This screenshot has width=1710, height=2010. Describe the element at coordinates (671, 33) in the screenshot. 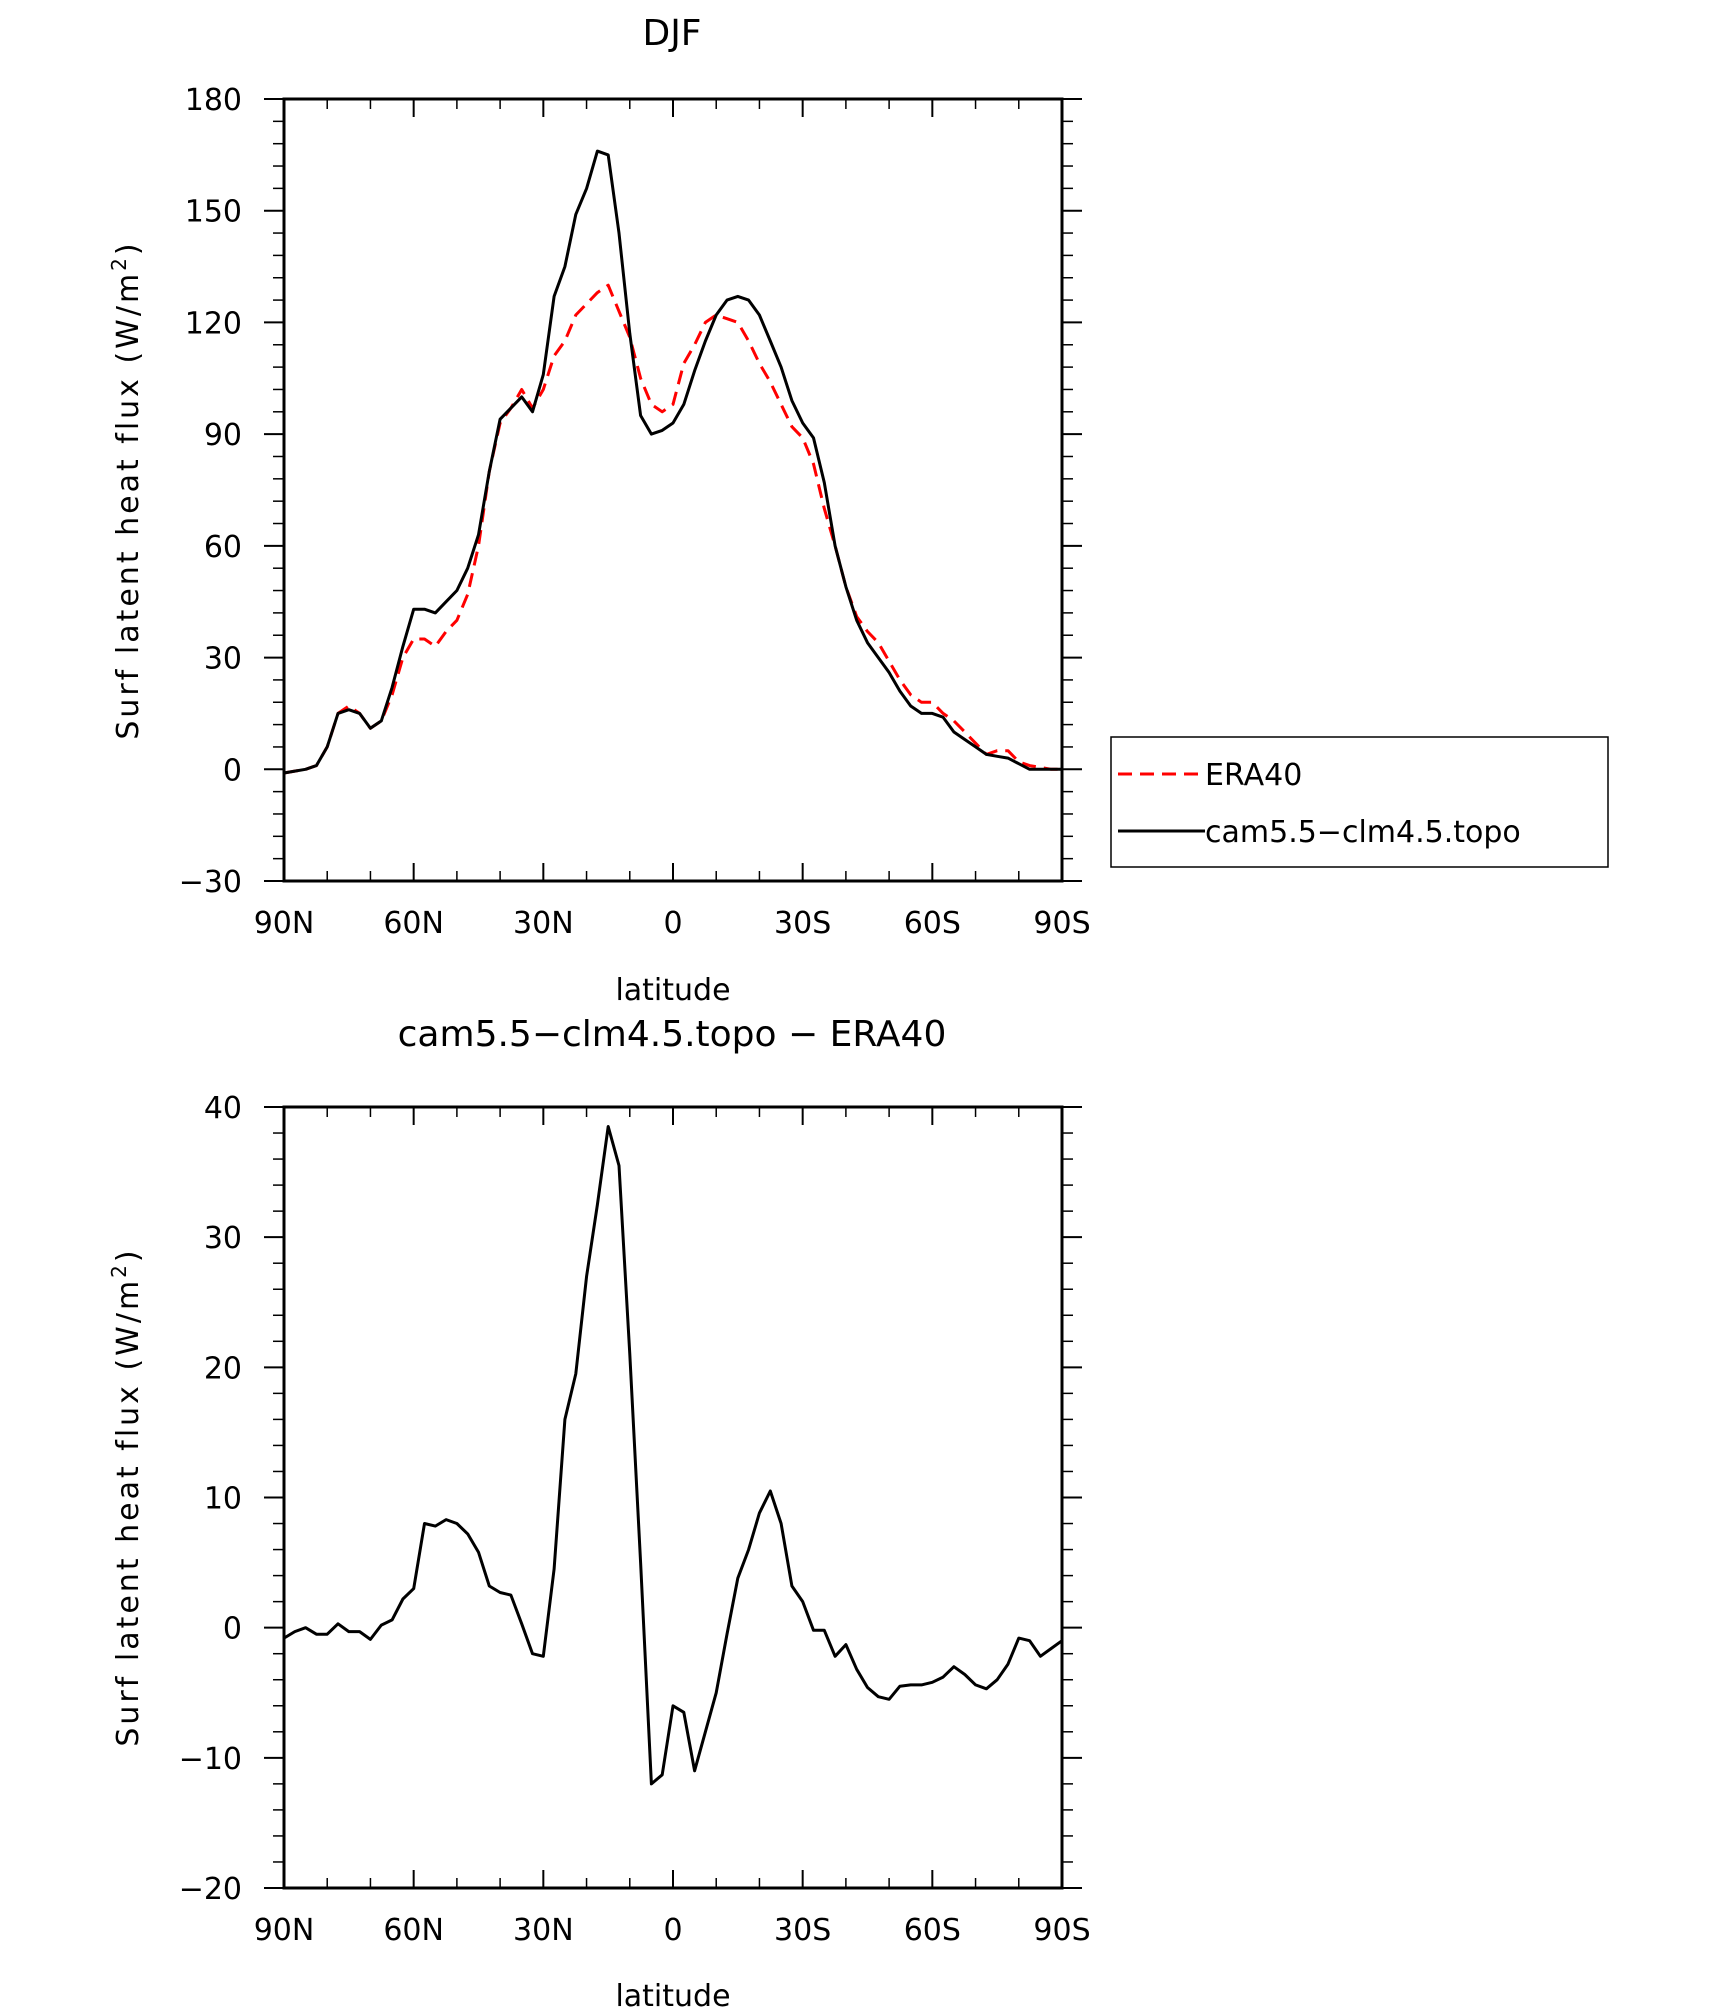

I see `top-chart-title: DJF` at that location.